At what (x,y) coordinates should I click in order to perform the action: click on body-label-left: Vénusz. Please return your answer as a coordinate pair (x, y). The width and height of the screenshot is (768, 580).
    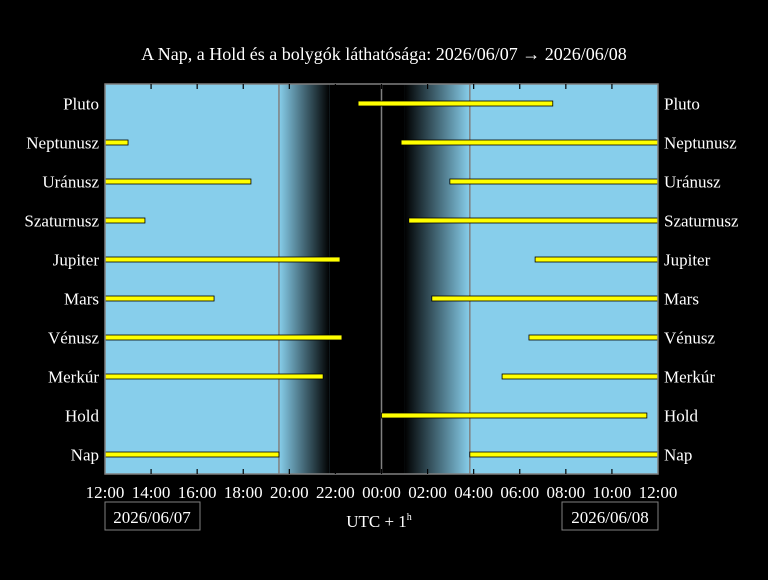
    Looking at the image, I should click on (73, 338).